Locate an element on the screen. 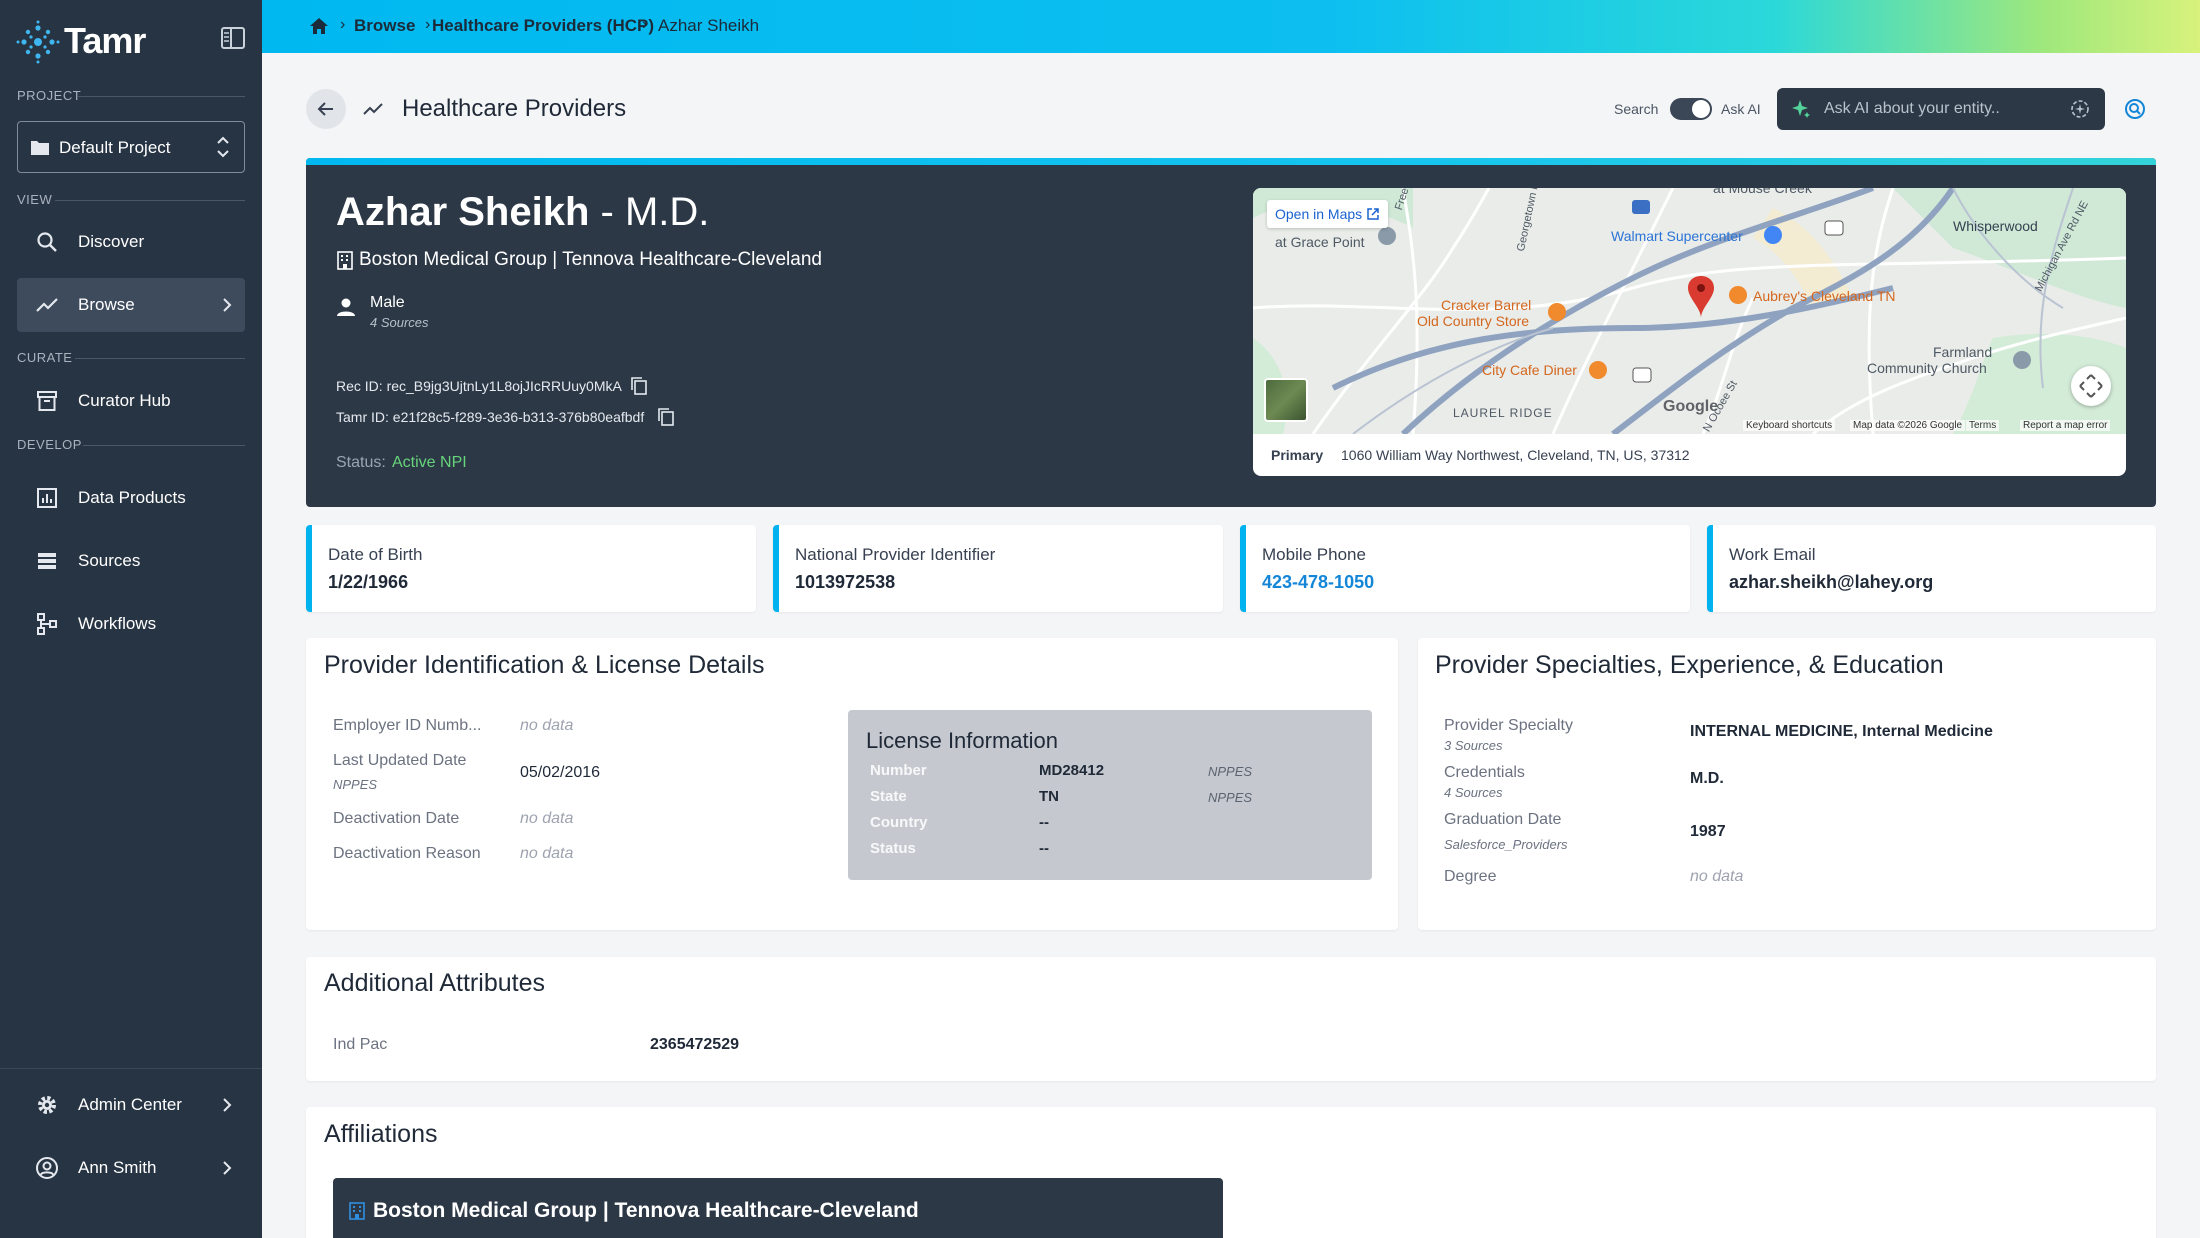  sidebar-item-workflows: Workflows is located at coordinates (131, 624).